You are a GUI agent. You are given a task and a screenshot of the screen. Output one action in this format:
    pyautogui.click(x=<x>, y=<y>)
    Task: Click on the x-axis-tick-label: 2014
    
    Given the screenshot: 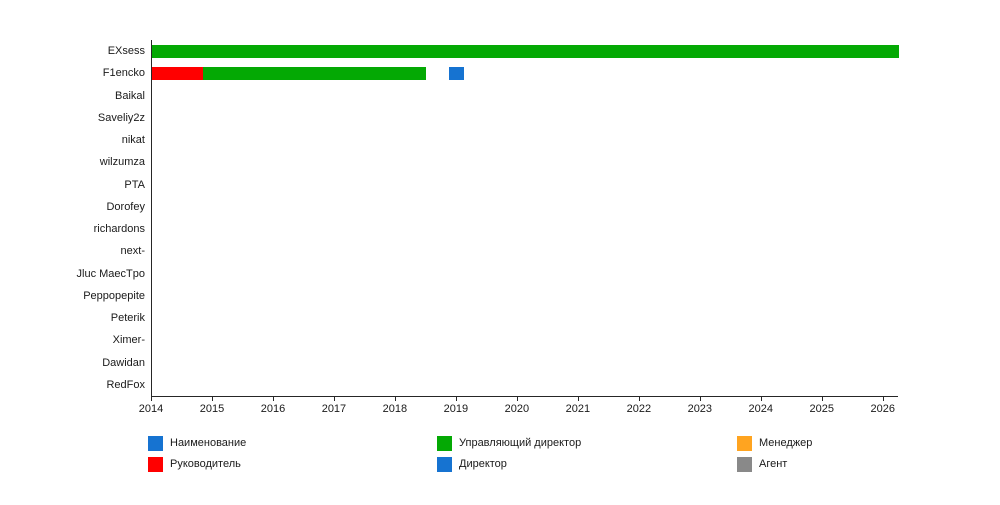 What is the action you would take?
    pyautogui.click(x=151, y=409)
    